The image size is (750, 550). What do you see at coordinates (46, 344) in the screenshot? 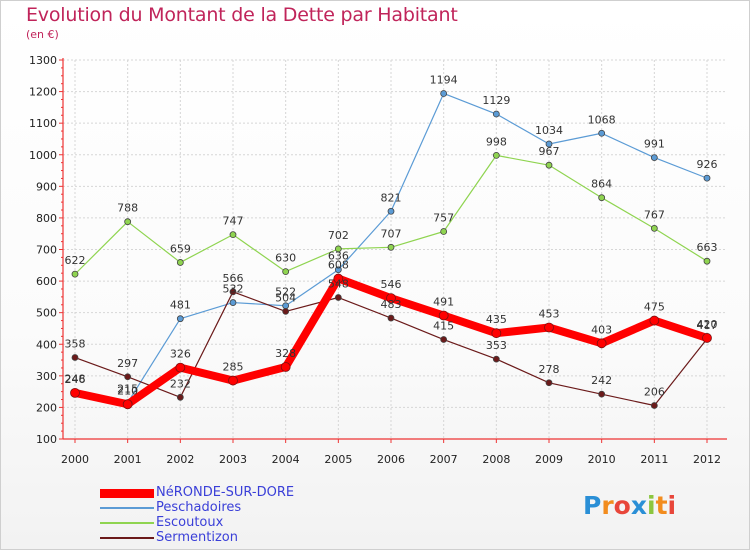
I see `y-tick-label: 400` at bounding box center [46, 344].